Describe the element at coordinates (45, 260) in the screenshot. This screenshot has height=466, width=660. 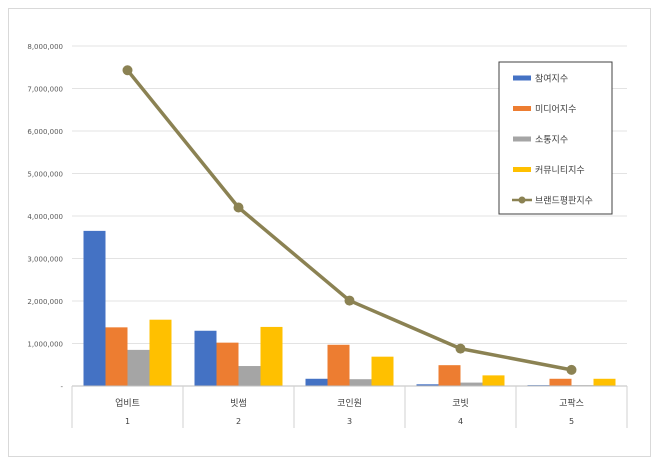
I see `y-tick-label: 3,000,000` at that location.